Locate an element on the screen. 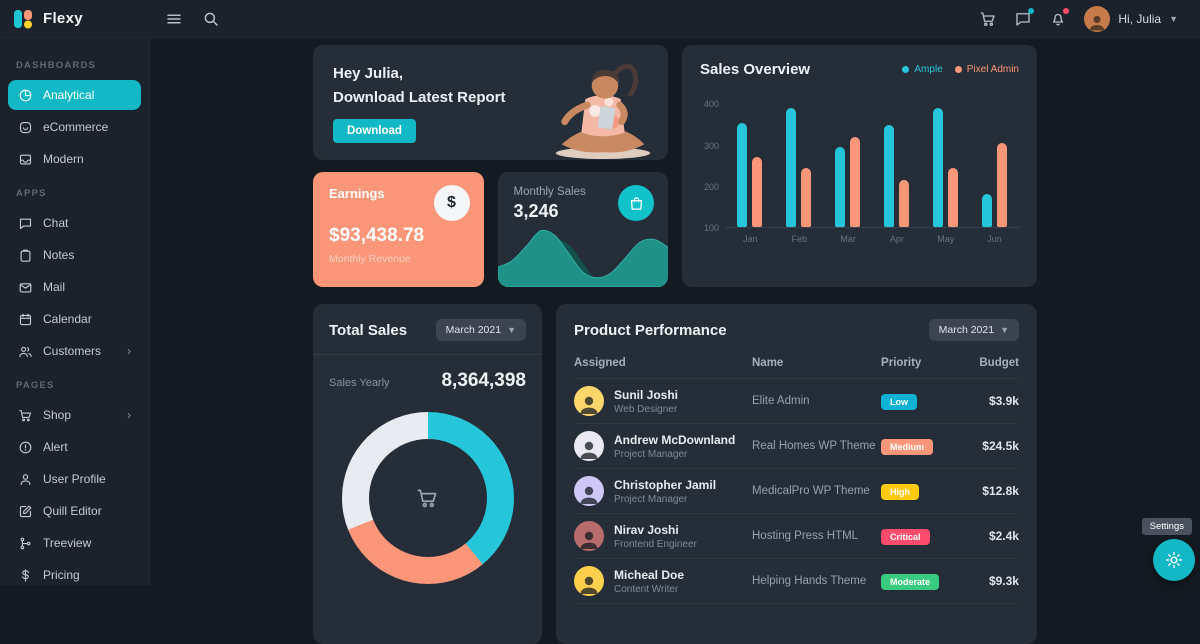 The width and height of the screenshot is (1200, 644). sidebar-item-label: Pricing is located at coordinates (61, 575).